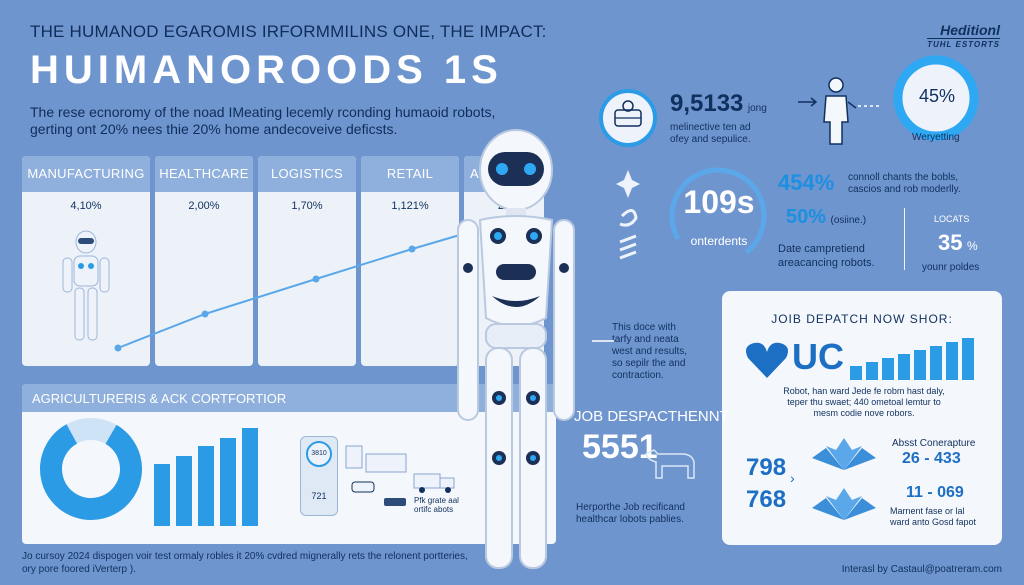 This screenshot has width=1024, height=585. Describe the element at coordinates (434, 509) in the screenshot. I see `agri-caption-line-2: ortifc abots` at that location.